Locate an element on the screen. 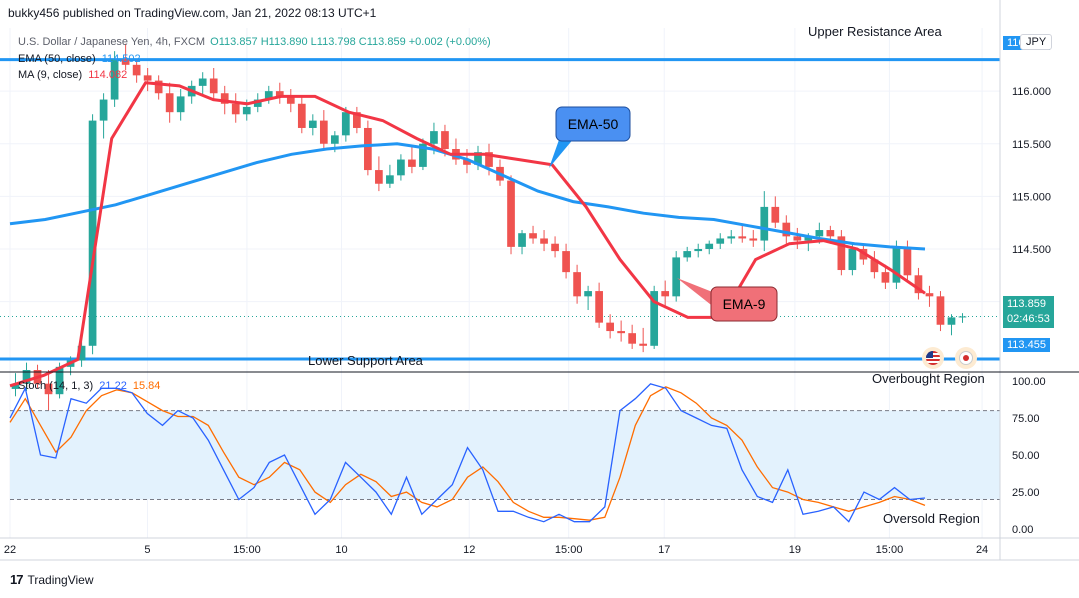 Image resolution: width=1079 pixels, height=598 pixels. ema50-callout-pointer is located at coordinates (562, 152).